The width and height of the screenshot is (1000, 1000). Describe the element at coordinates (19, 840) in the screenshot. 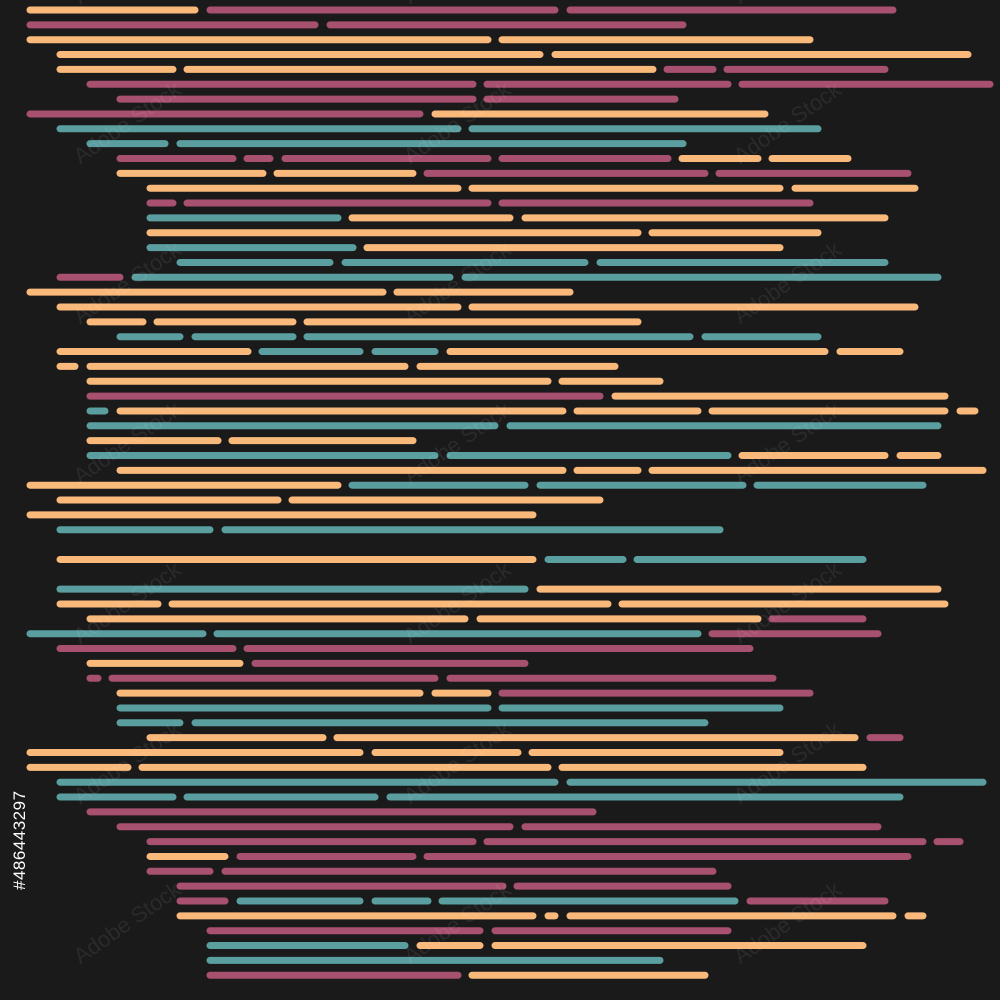

I see `stock-id-label: #486443297` at that location.